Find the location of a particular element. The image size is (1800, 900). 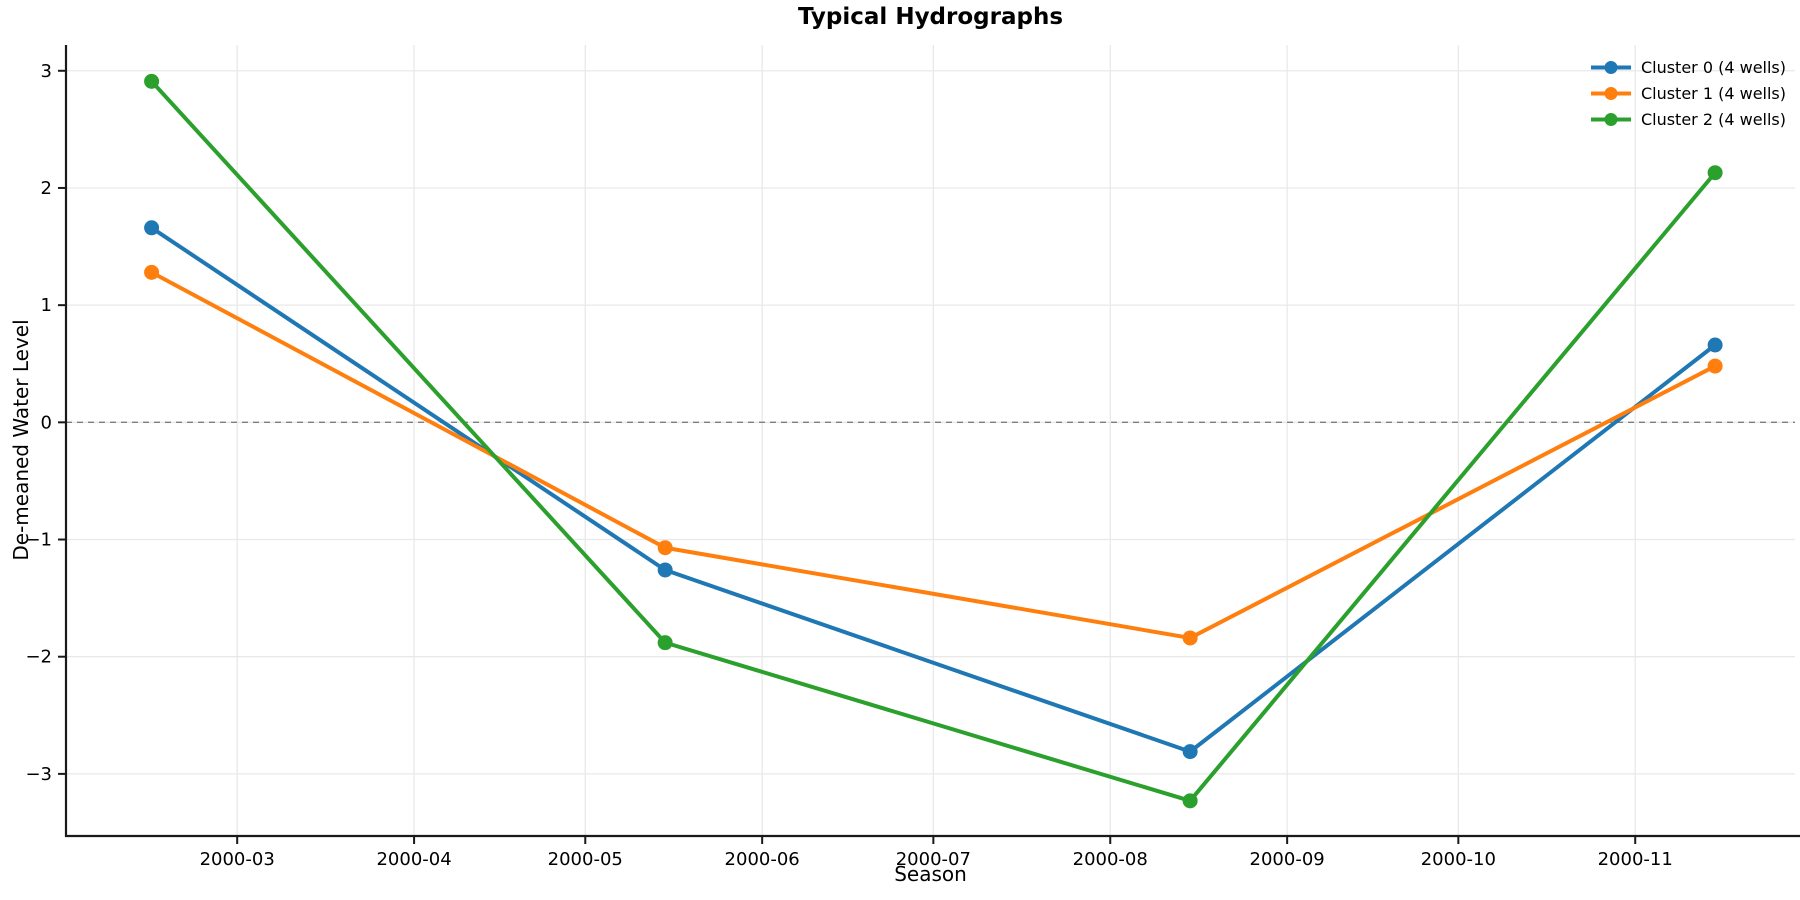

legend-label-cluster-0: Cluster 0 (4 wells) is located at coordinates (1713, 67).